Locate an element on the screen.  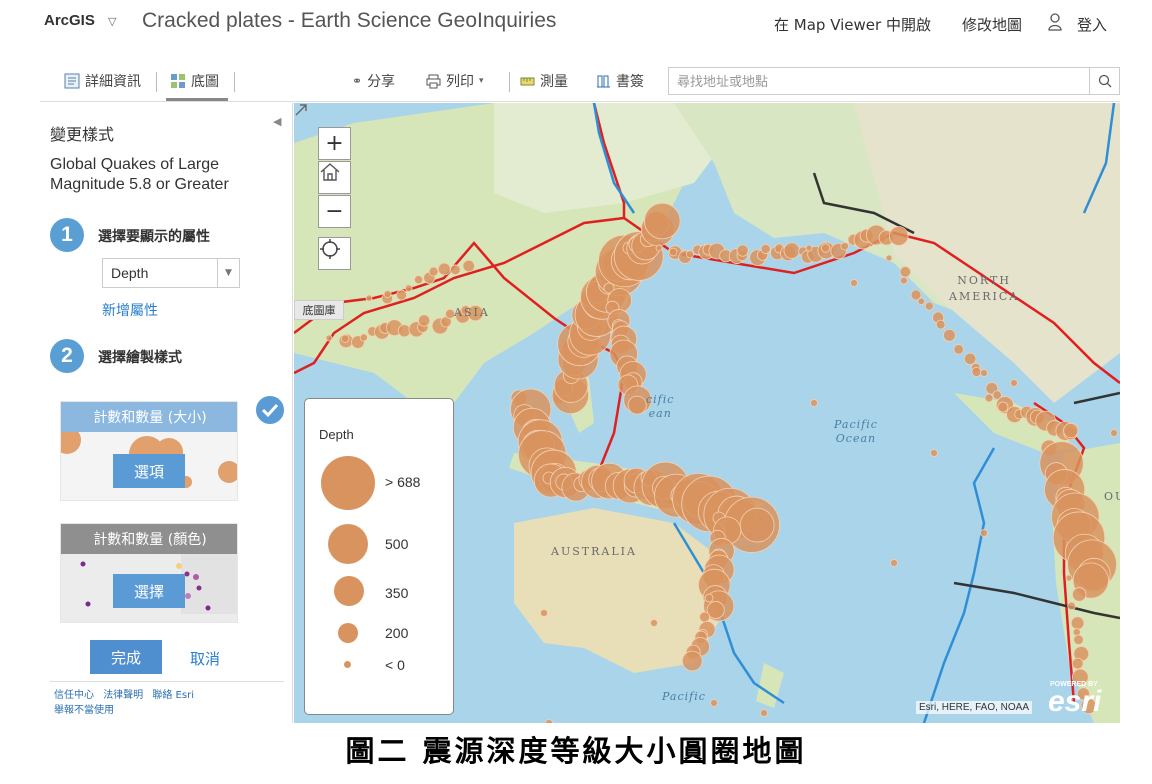
done-button: 完成 is located at coordinates (126, 657).